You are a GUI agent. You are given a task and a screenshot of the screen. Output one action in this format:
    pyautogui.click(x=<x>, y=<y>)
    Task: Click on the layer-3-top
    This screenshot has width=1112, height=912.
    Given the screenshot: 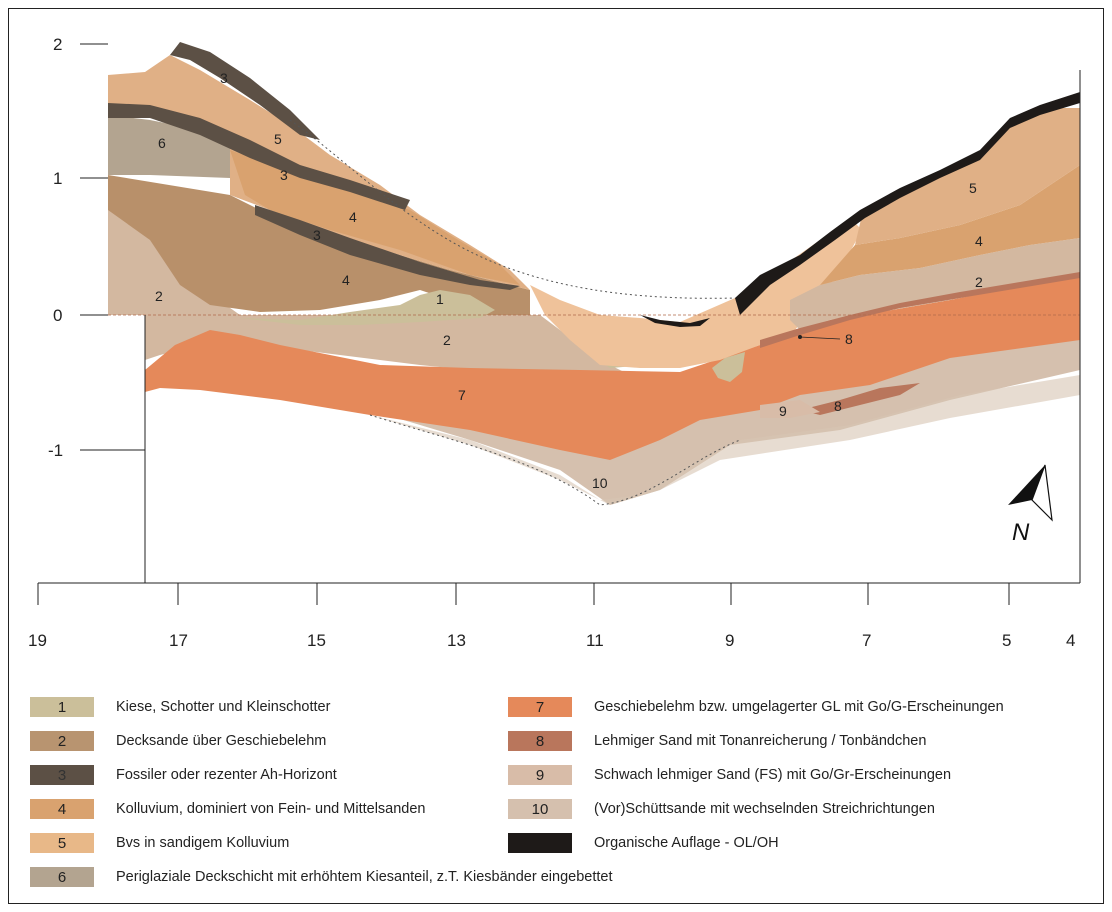 What is the action you would take?
    pyautogui.click(x=245, y=91)
    